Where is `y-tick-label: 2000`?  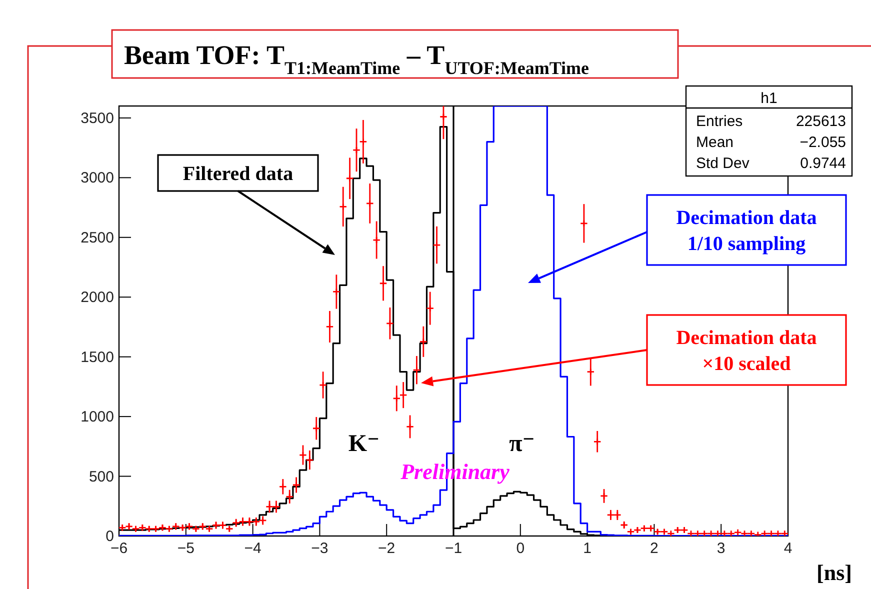
y-tick-label: 2000 is located at coordinates (97, 297).